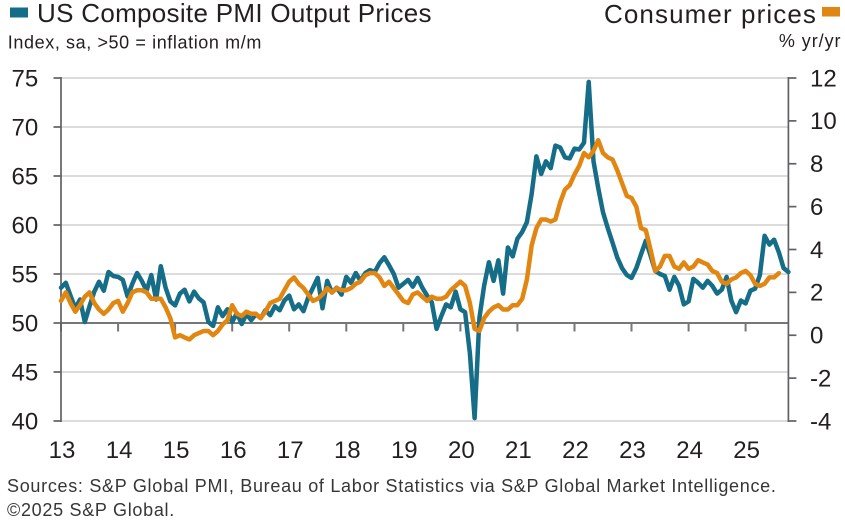  Describe the element at coordinates (25, 78) in the screenshot. I see `svg-text: 75` at that location.